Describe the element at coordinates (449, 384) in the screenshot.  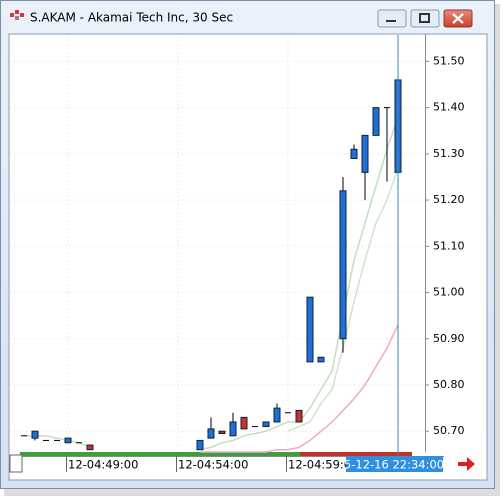
I see `y-tick-label: 50.80` at that location.